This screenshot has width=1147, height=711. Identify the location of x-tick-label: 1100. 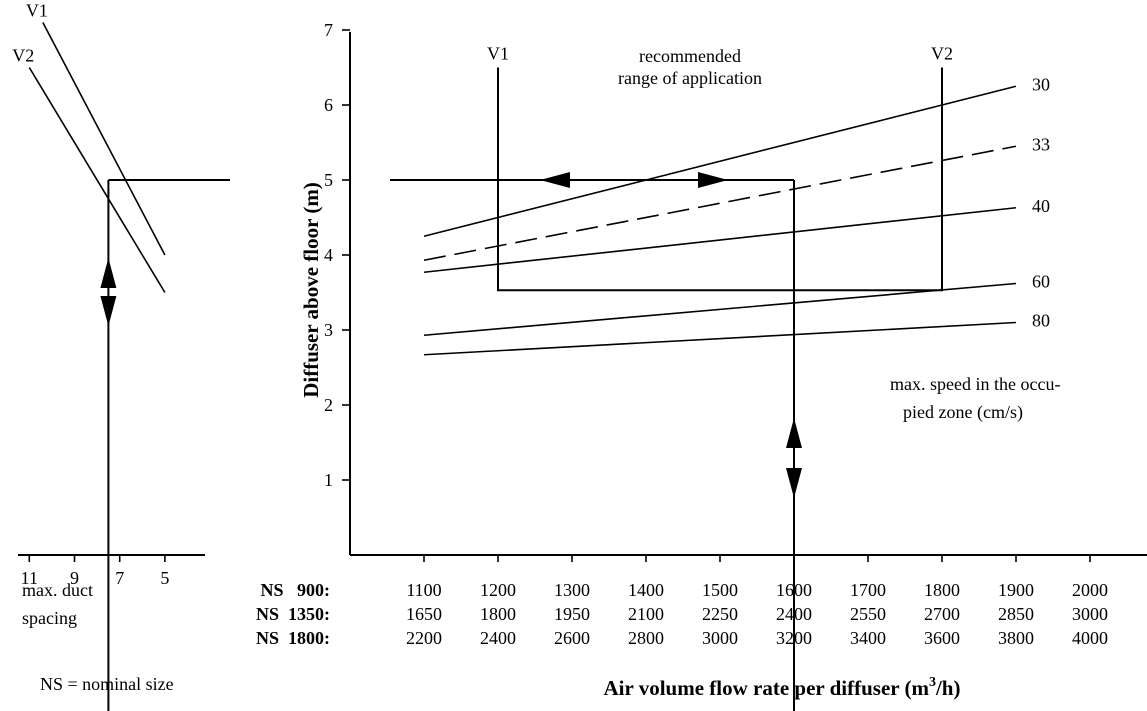
(423, 590).